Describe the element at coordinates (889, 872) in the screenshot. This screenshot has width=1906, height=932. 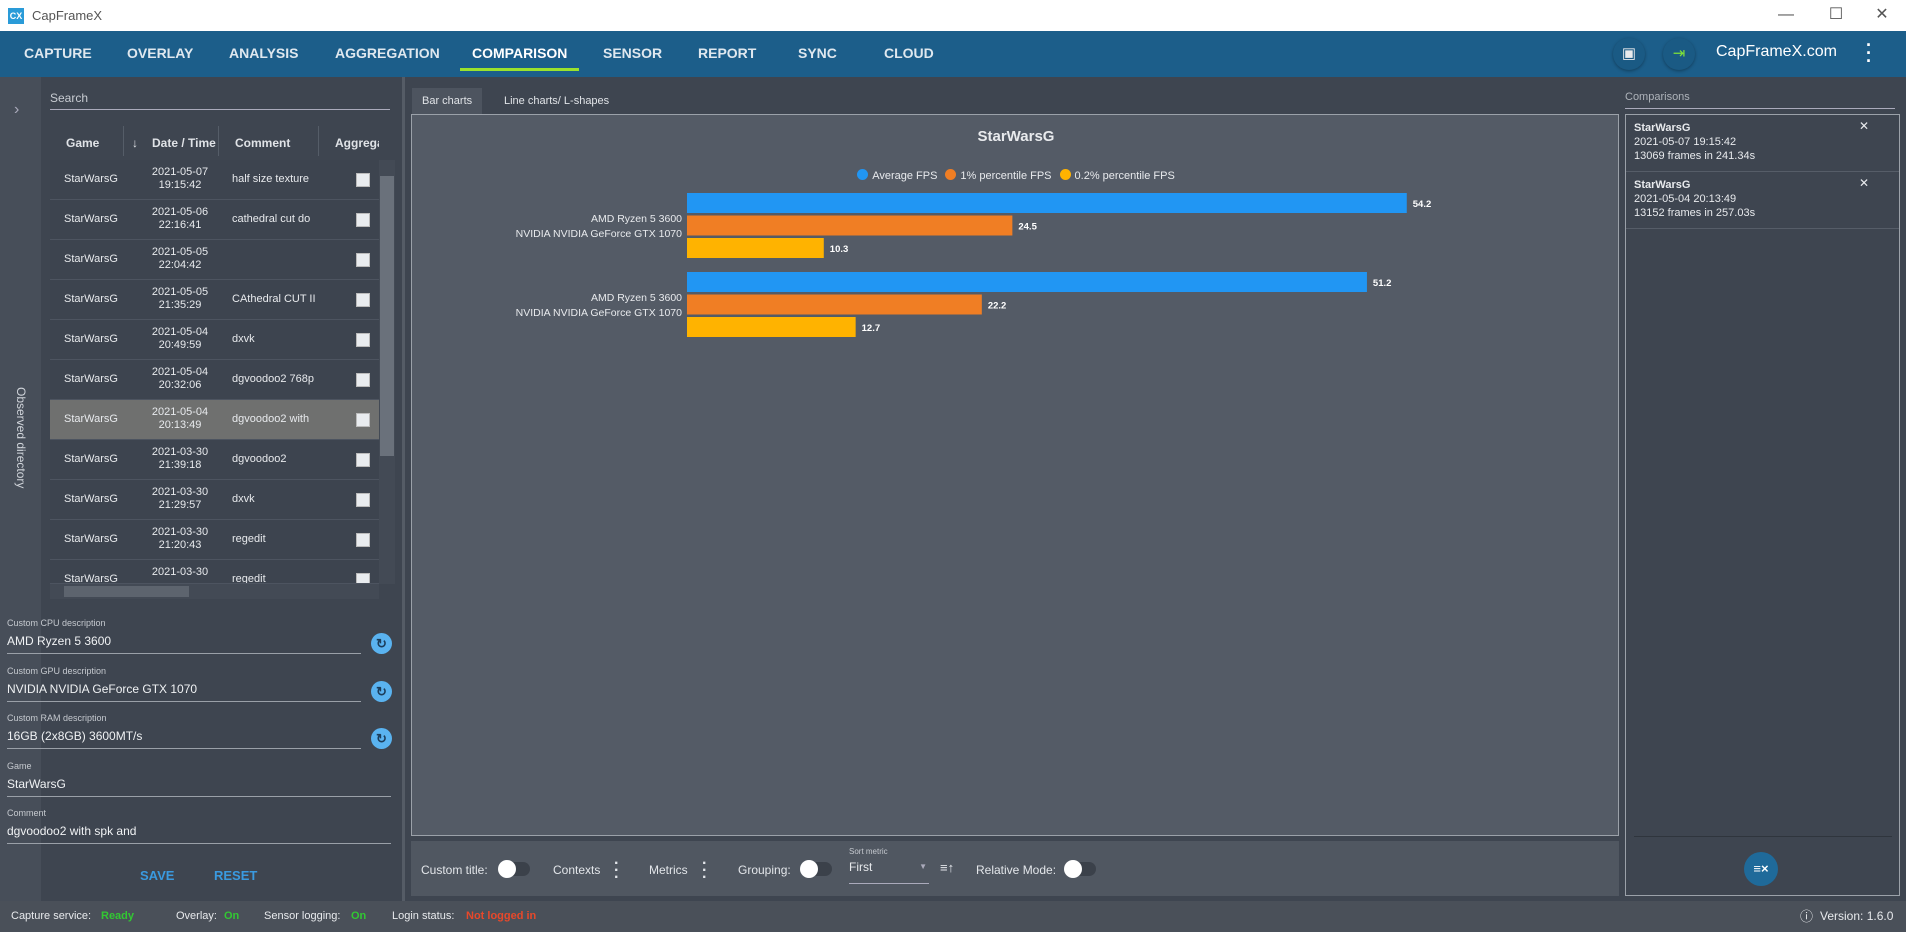
I see `sort-metric-select: First ▼` at that location.